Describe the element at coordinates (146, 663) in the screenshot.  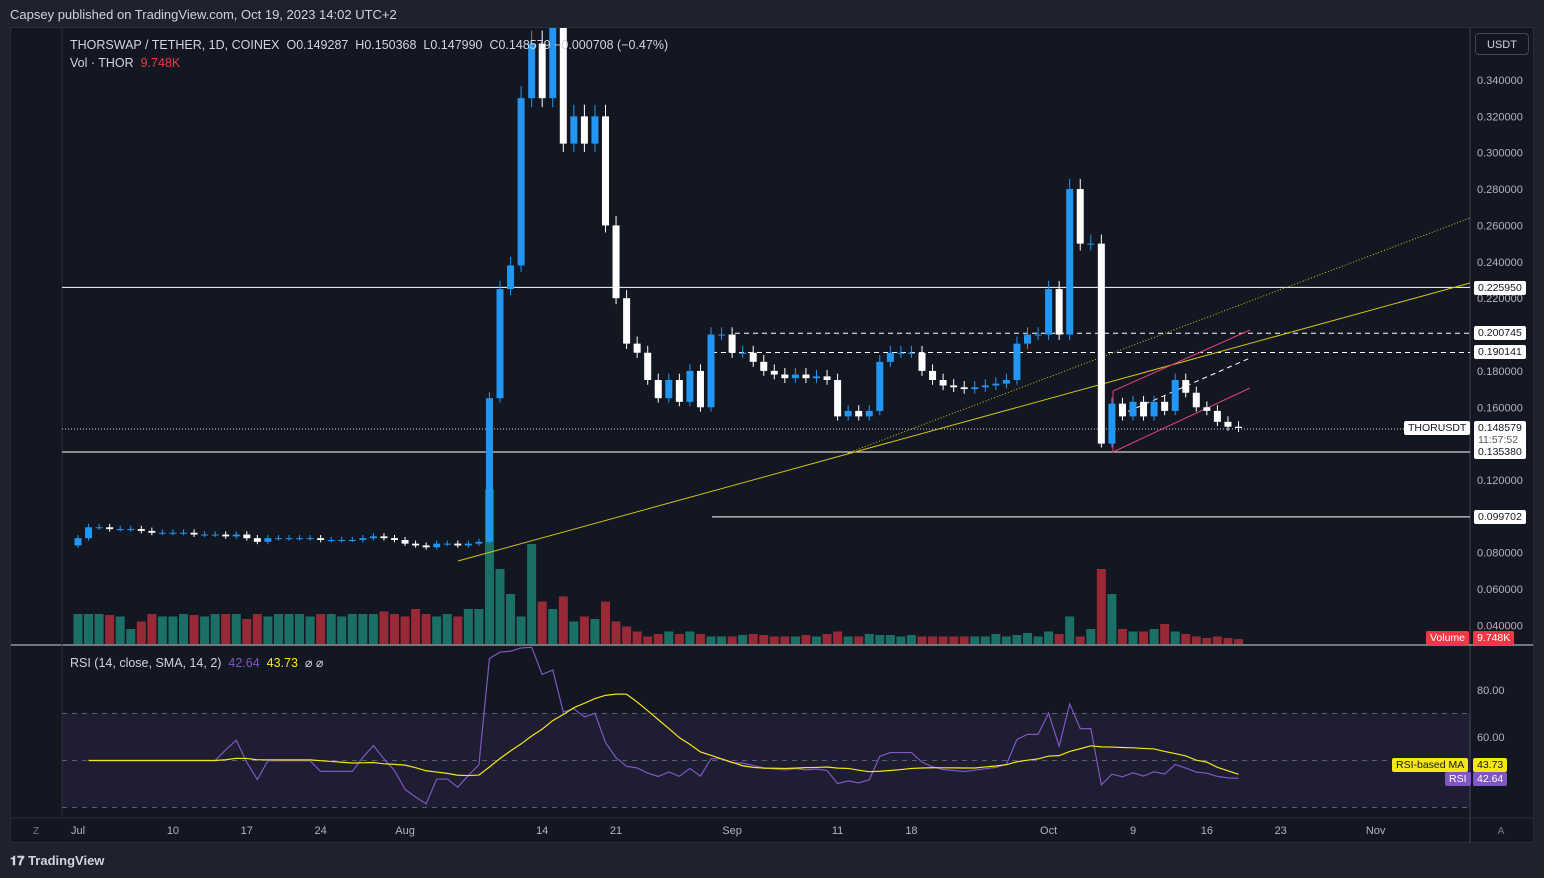
I see `rsi-legend-label: RSI (14, close, SMA, 14, 2)` at that location.